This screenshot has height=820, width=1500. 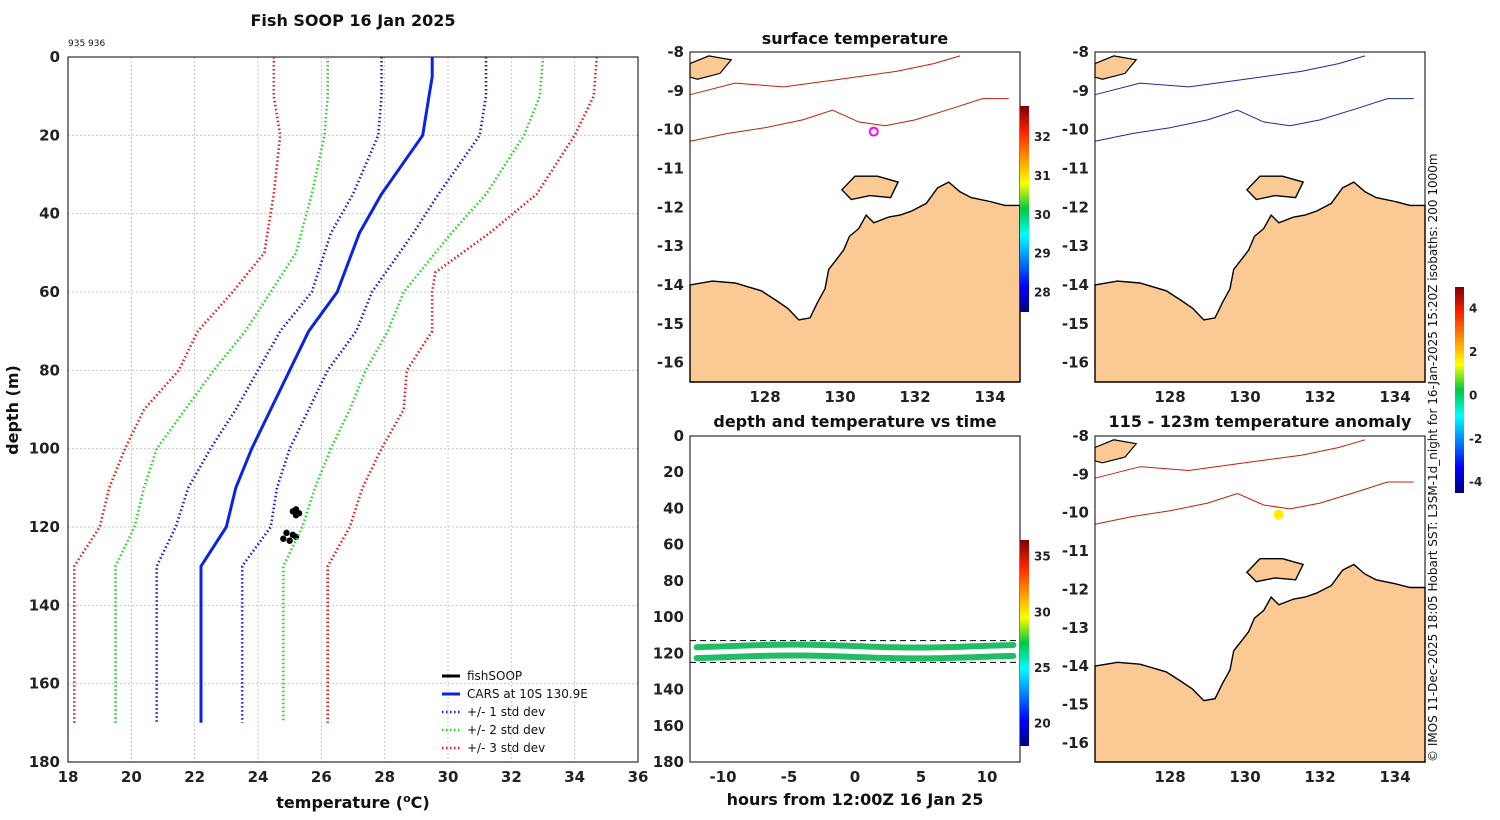 I want to click on depth-time-title: depth and temperature vs time, so click(x=854, y=421).